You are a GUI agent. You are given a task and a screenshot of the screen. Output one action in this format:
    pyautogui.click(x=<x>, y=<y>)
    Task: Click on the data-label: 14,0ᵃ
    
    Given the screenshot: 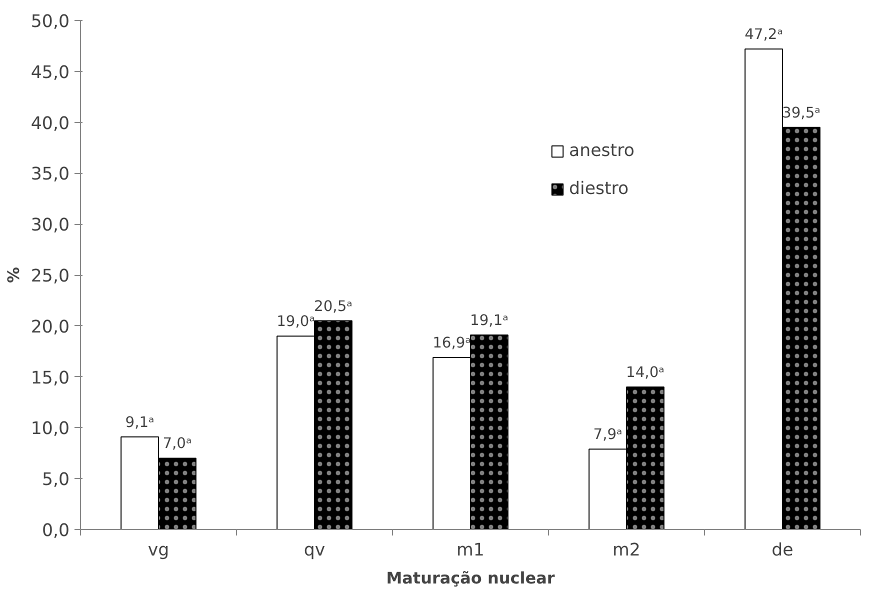 What is the action you would take?
    pyautogui.click(x=645, y=372)
    